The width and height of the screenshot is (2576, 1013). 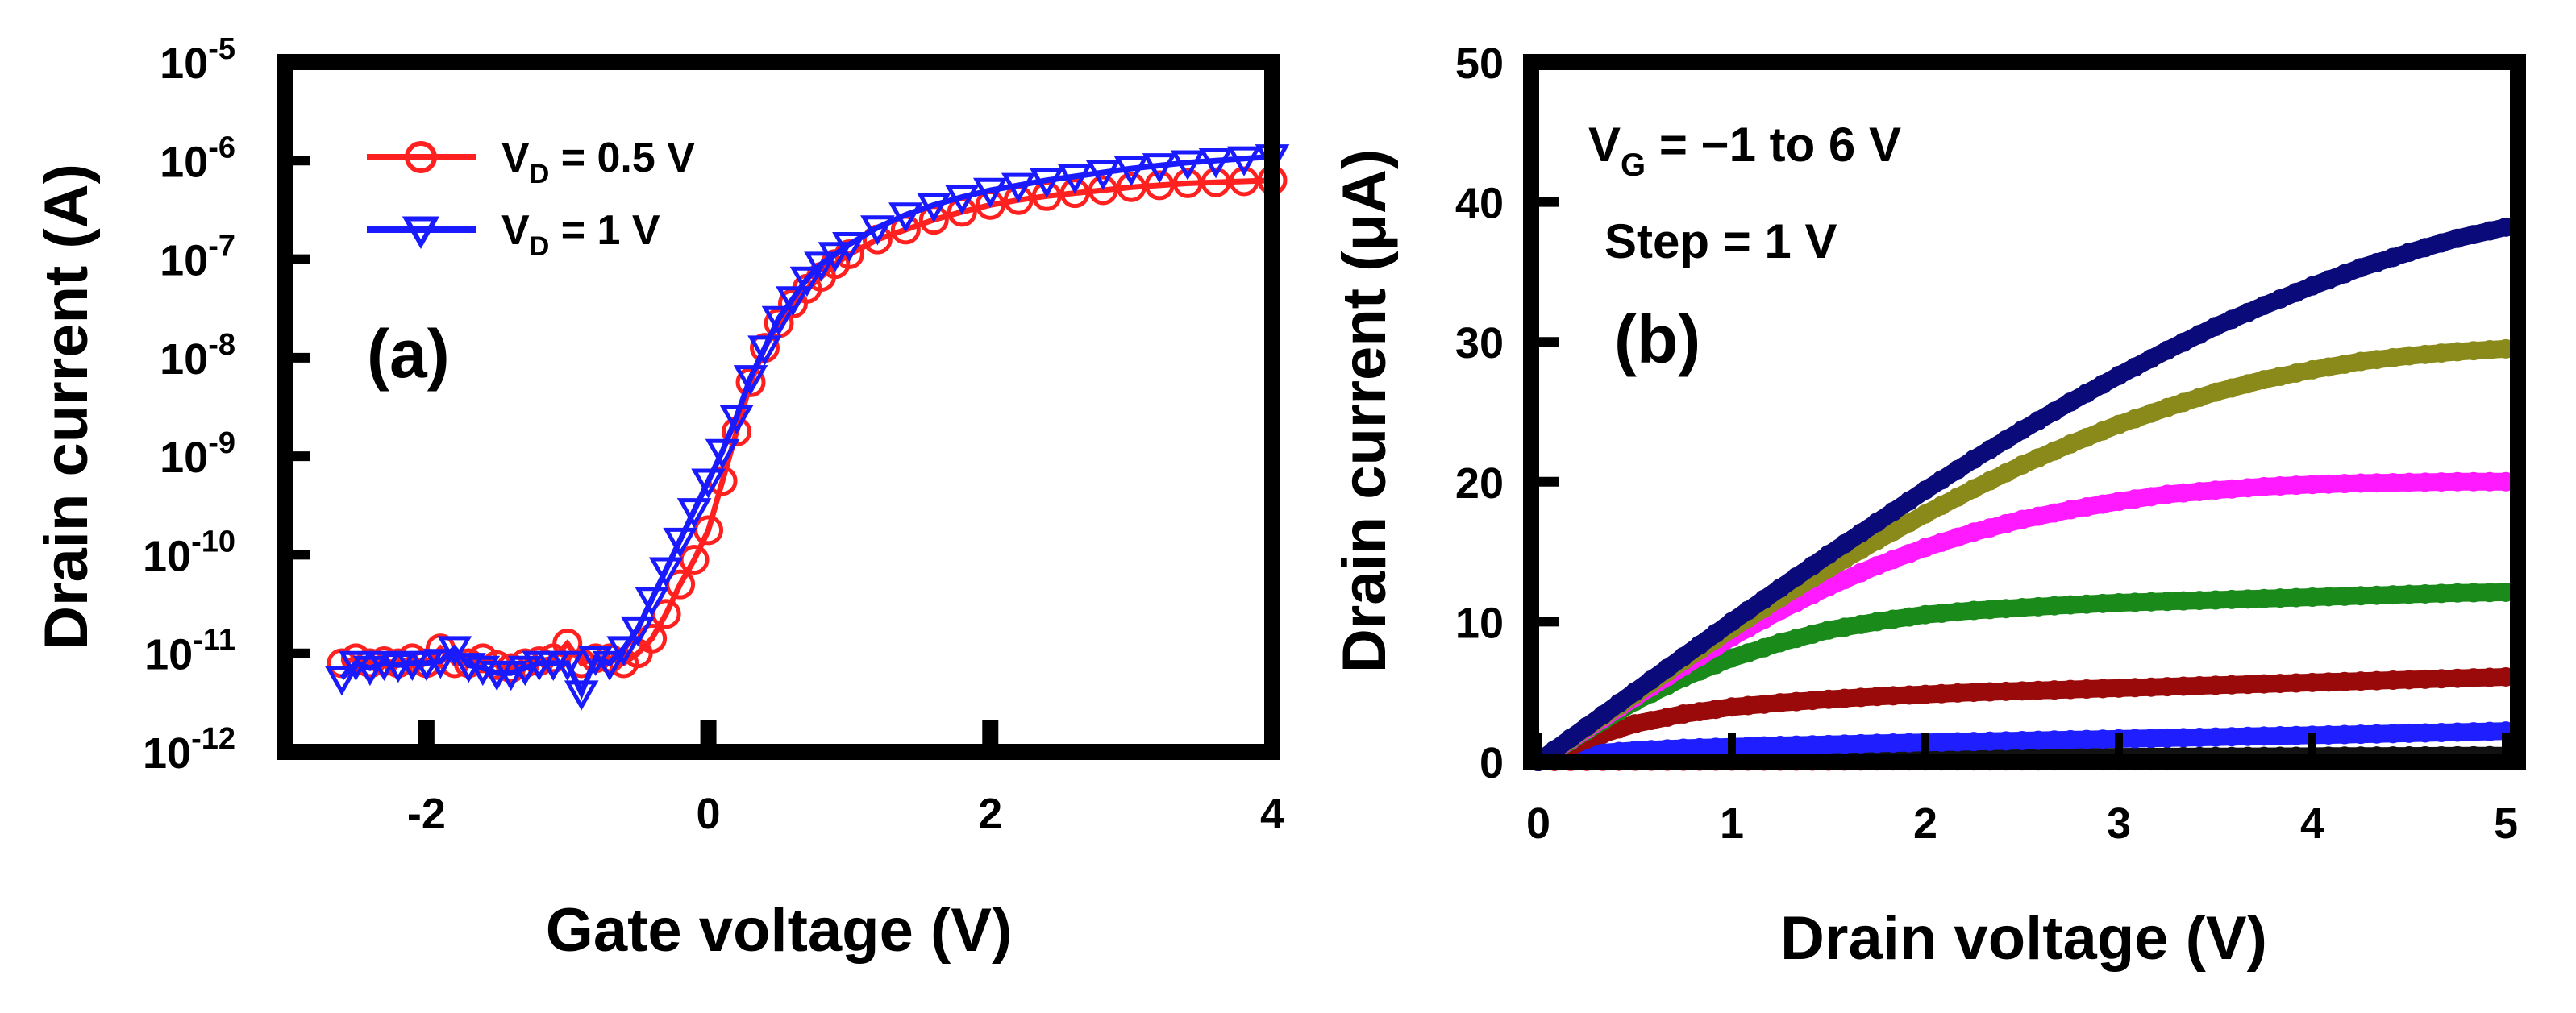 I want to click on y-tick-label: 30, so click(x=1480, y=343).